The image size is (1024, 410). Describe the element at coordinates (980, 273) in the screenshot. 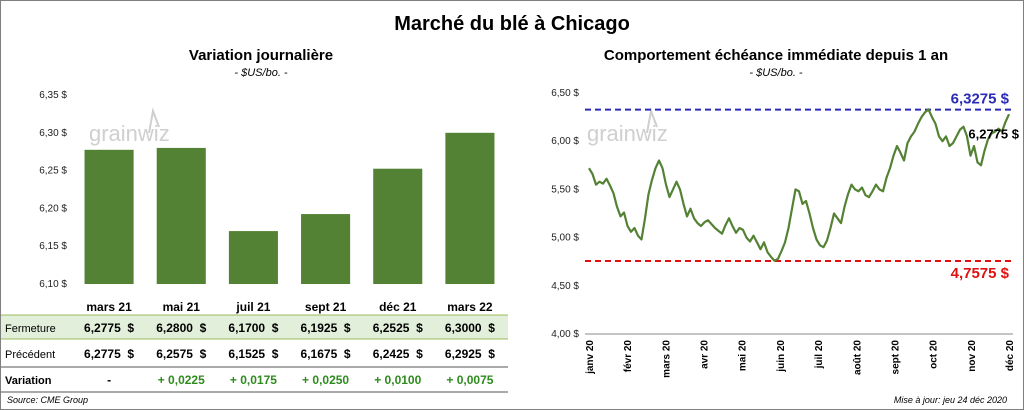

I see `low-value-label: 4,7575 $` at that location.